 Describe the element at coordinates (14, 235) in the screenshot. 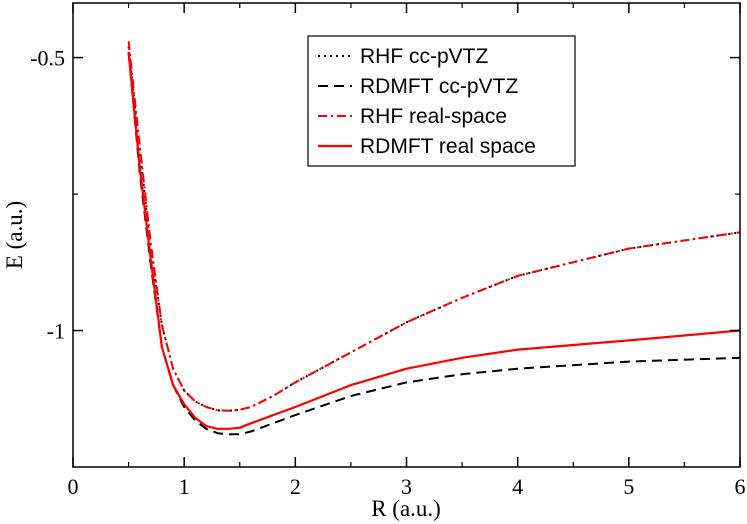

I see `y-axis-title: E (a.u.)` at that location.